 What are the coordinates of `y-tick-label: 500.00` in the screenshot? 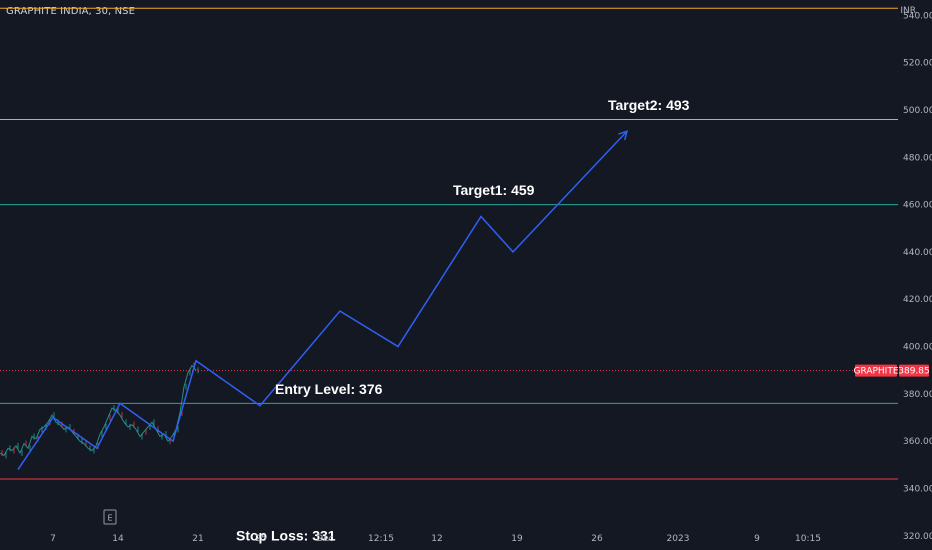 It's located at (917, 111).